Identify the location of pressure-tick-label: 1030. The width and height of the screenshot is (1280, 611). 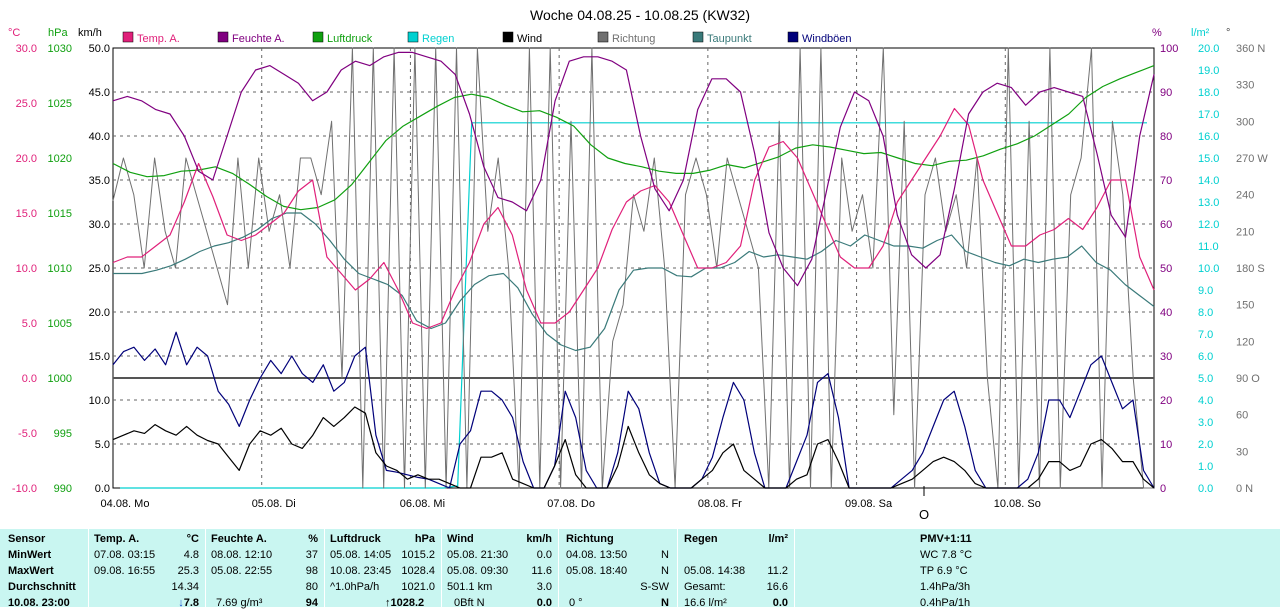
(60, 49).